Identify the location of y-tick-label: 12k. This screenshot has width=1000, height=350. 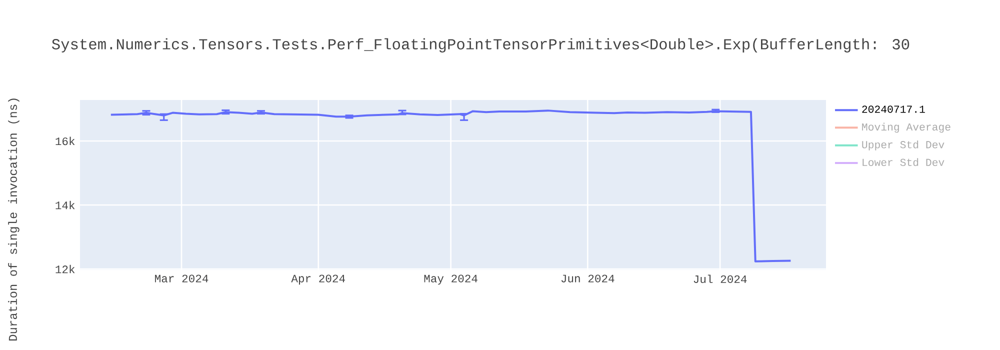
(65, 269).